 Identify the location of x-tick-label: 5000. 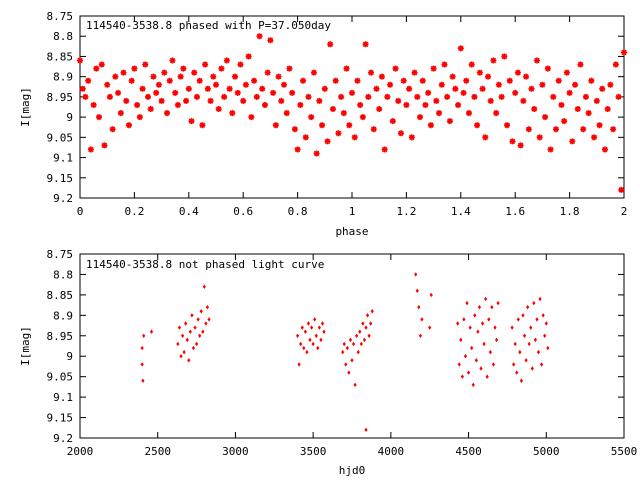
(546, 451).